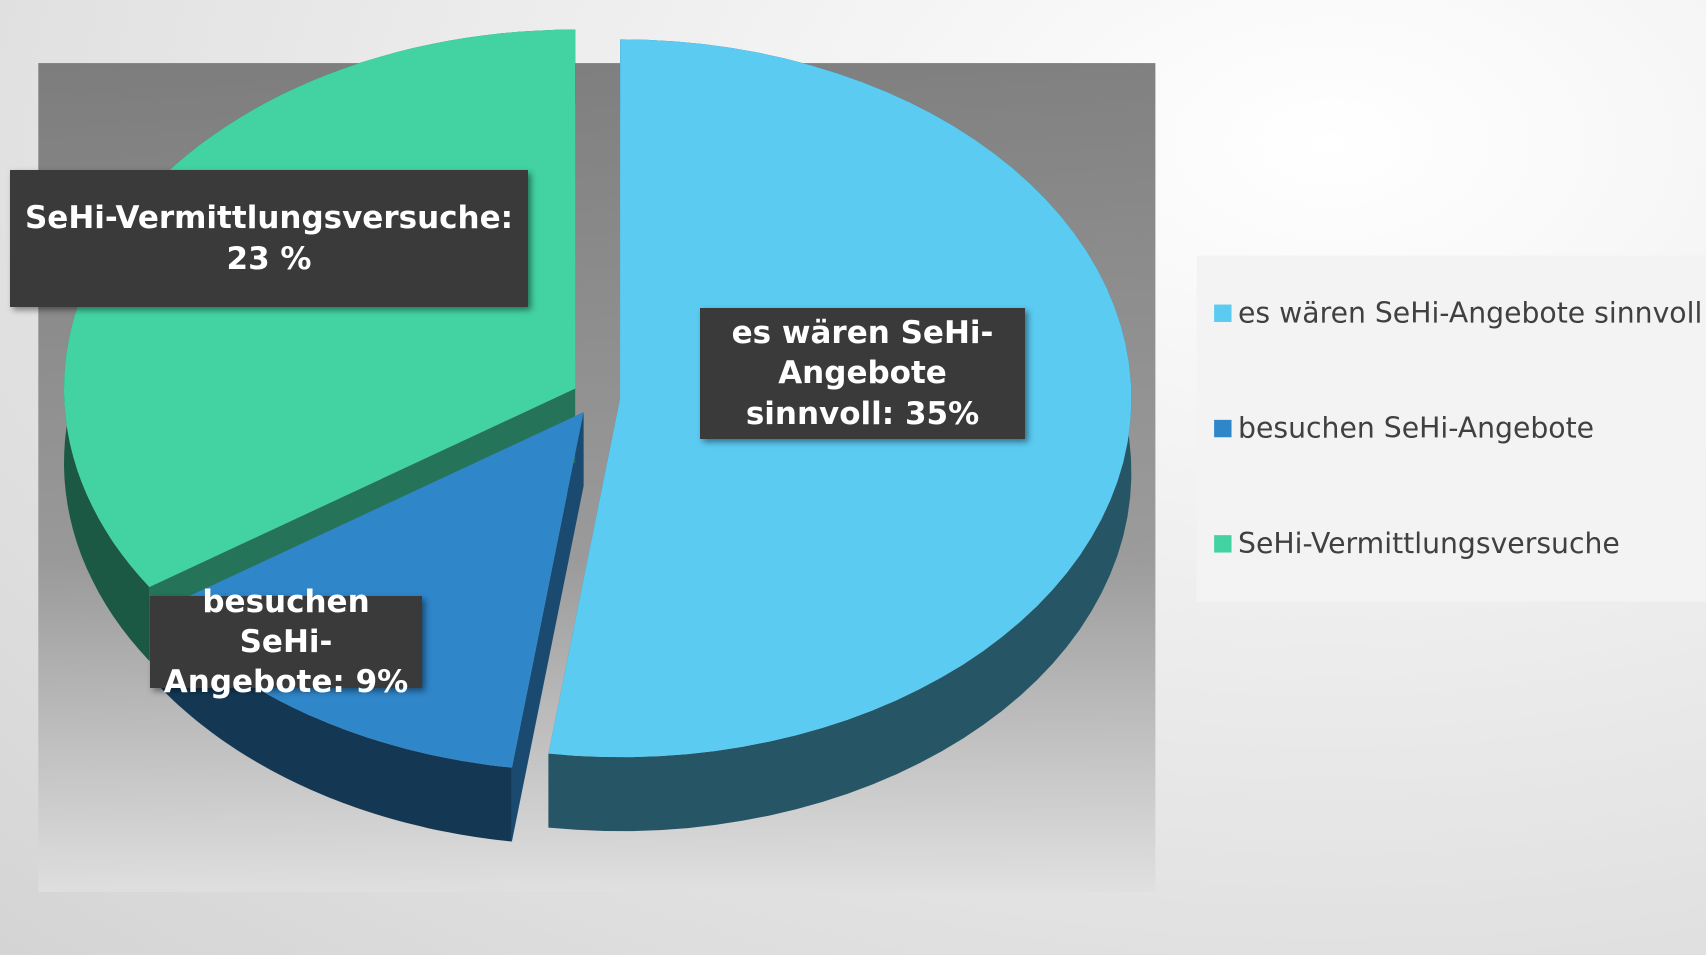  I want to click on data-label: es wären SeHi-Angebote sinnvoll: 35%, so click(862, 373).